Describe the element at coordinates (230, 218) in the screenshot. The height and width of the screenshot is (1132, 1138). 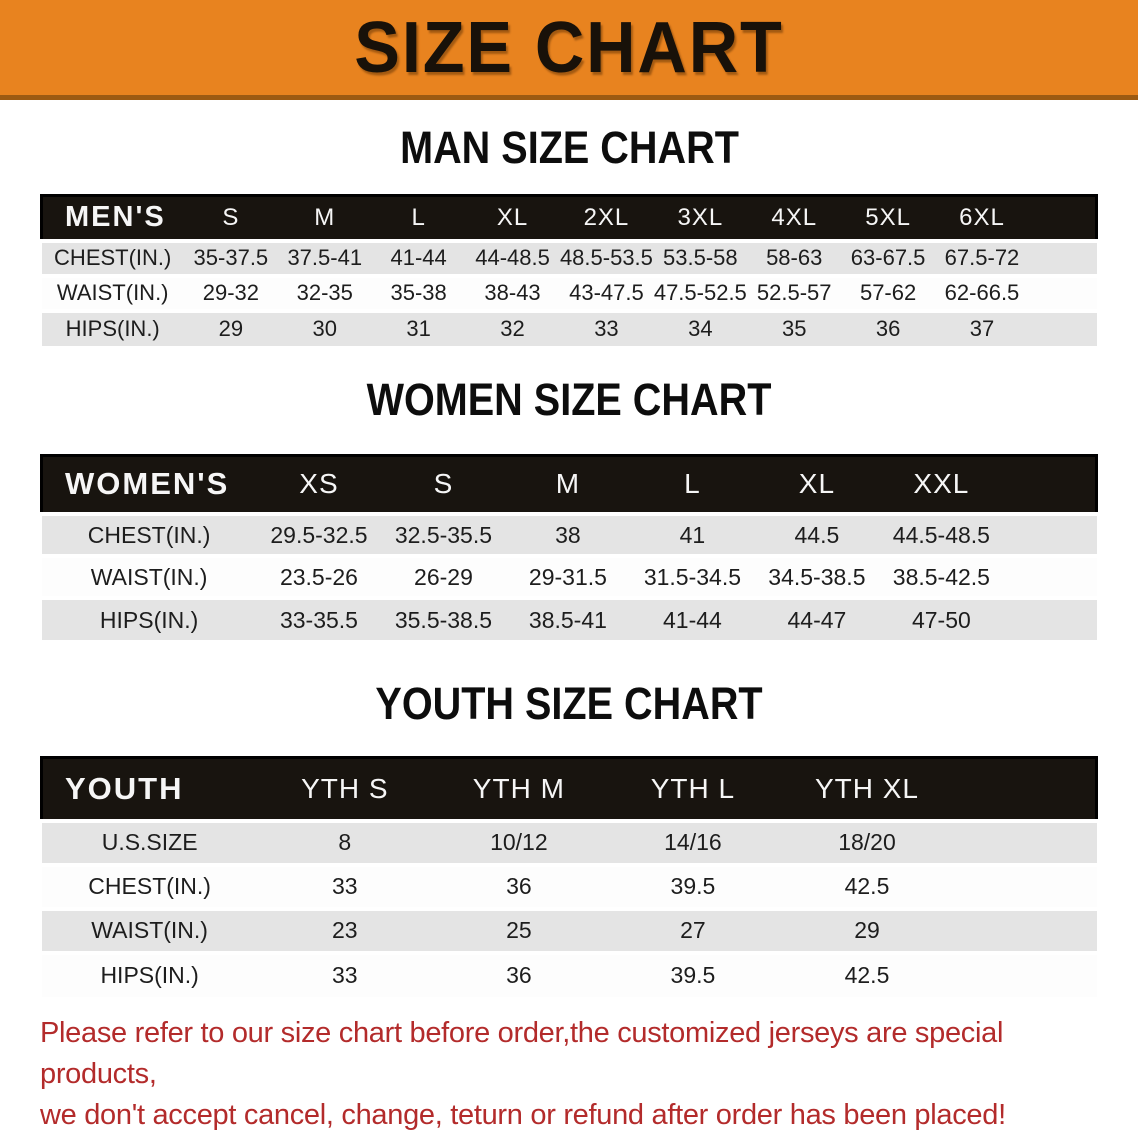
I see `men-column-header: S` at that location.